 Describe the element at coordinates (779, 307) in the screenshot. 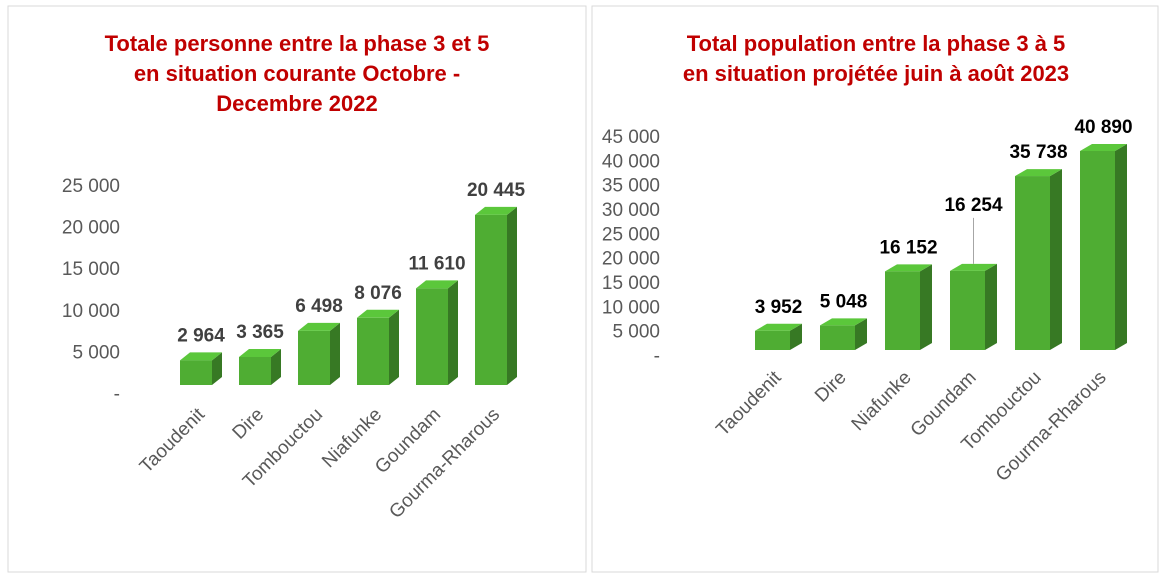

I see `data-label: 3 952` at that location.